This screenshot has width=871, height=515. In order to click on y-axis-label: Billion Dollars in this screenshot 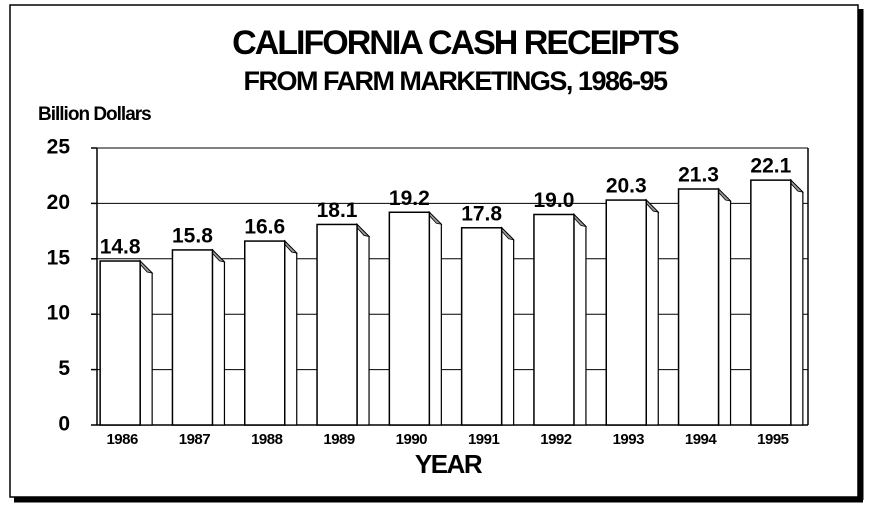, I will do `click(94, 114)`.